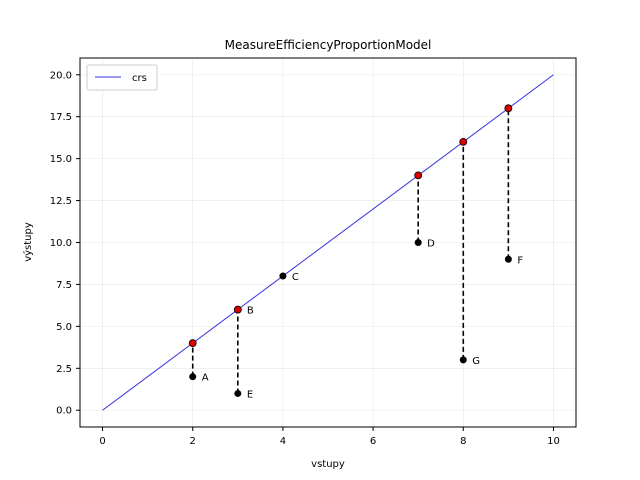  I want to click on data-point-c, so click(283, 276).